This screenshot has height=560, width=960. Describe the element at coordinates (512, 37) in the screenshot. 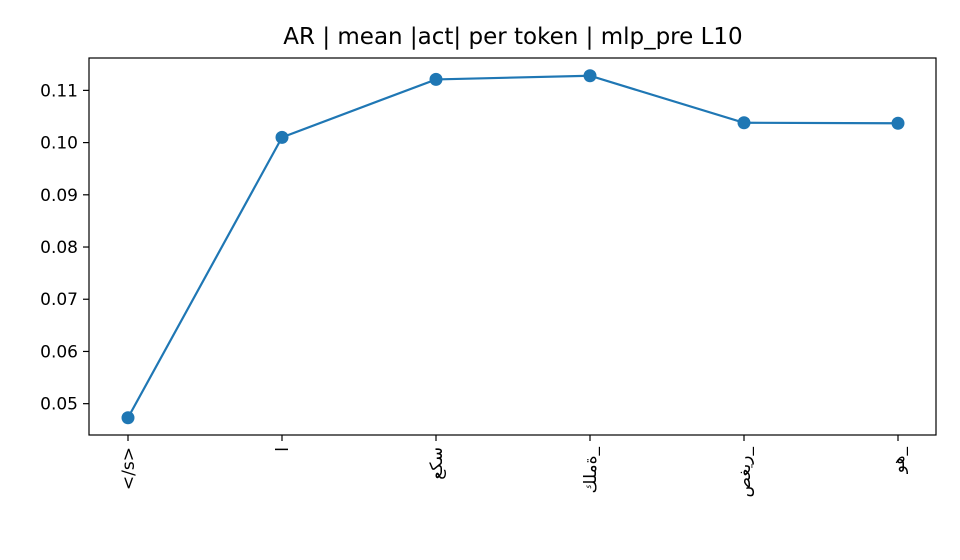

I see `chart-title: AR | mean |act| per token | mlp_pre L10` at that location.